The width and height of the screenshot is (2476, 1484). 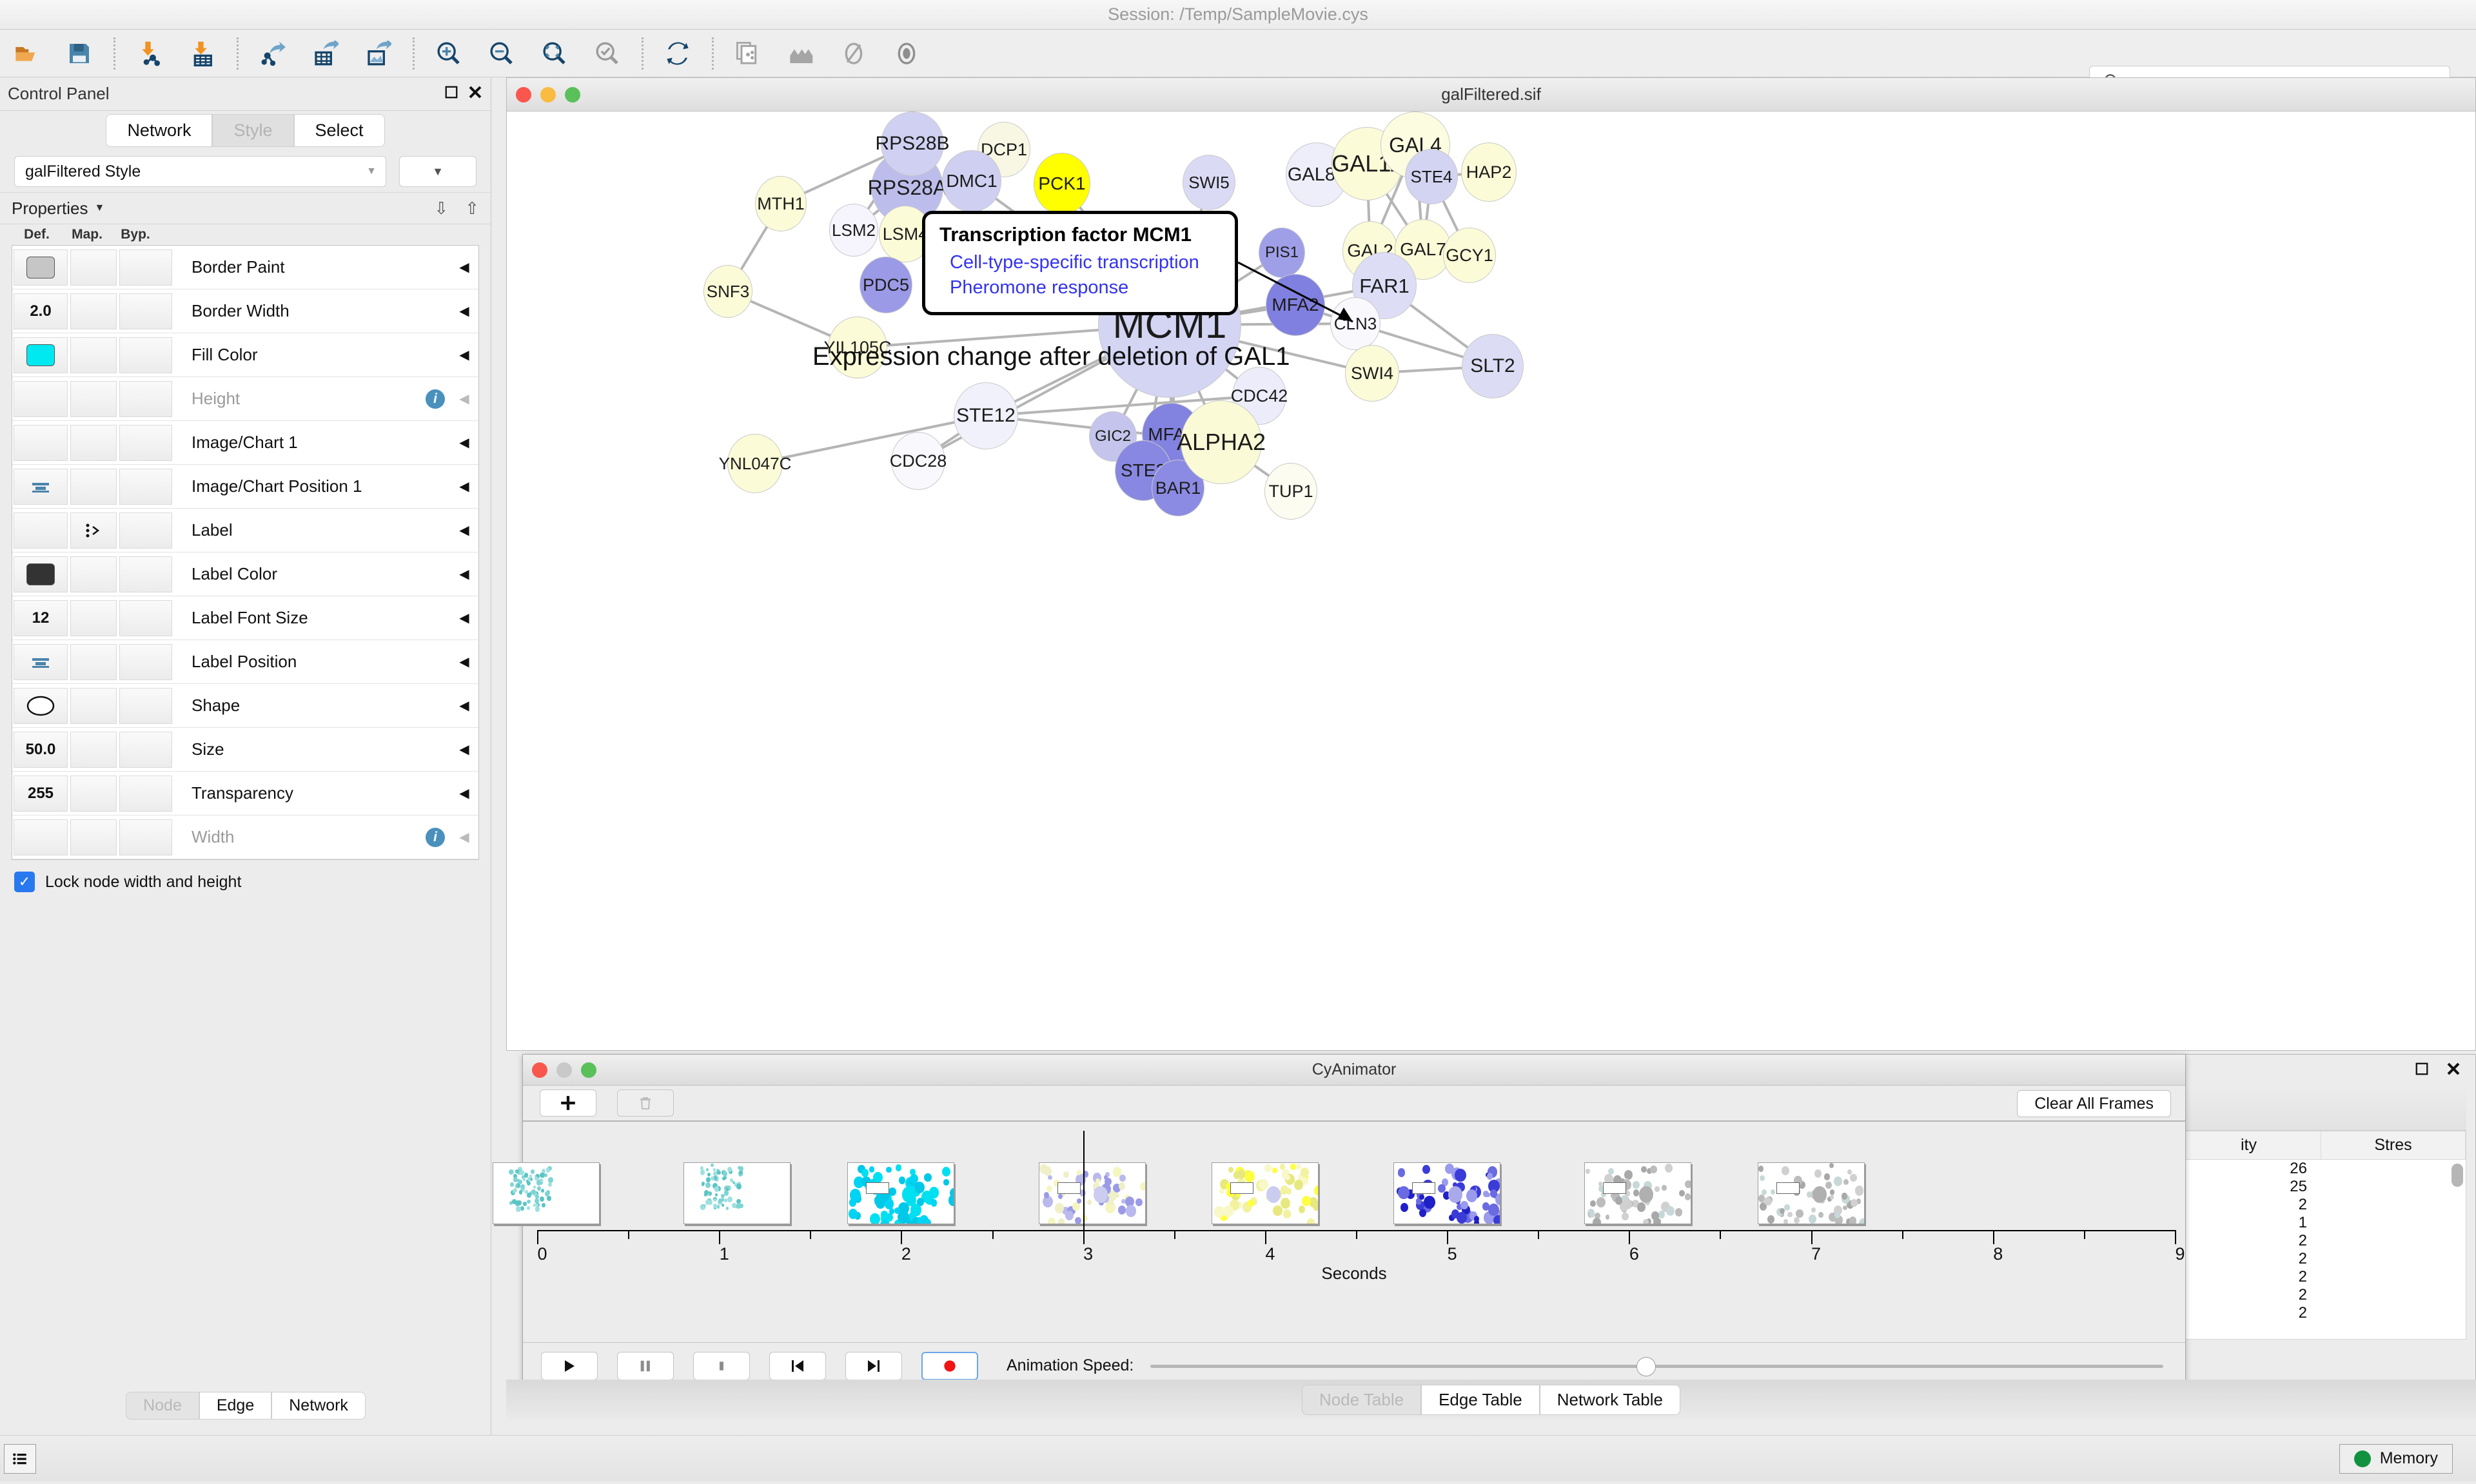 What do you see at coordinates (853, 230) in the screenshot?
I see `network-node: LSM2` at bounding box center [853, 230].